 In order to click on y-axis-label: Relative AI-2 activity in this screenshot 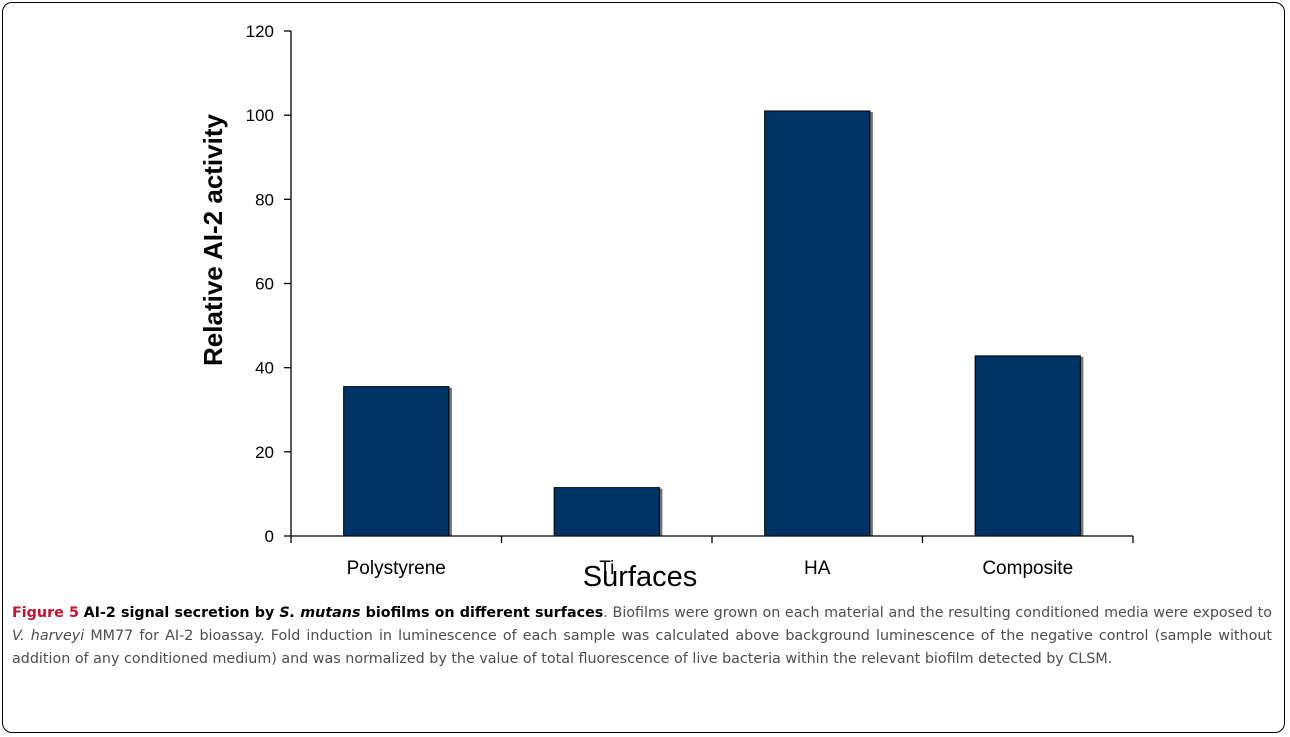, I will do `click(213, 240)`.